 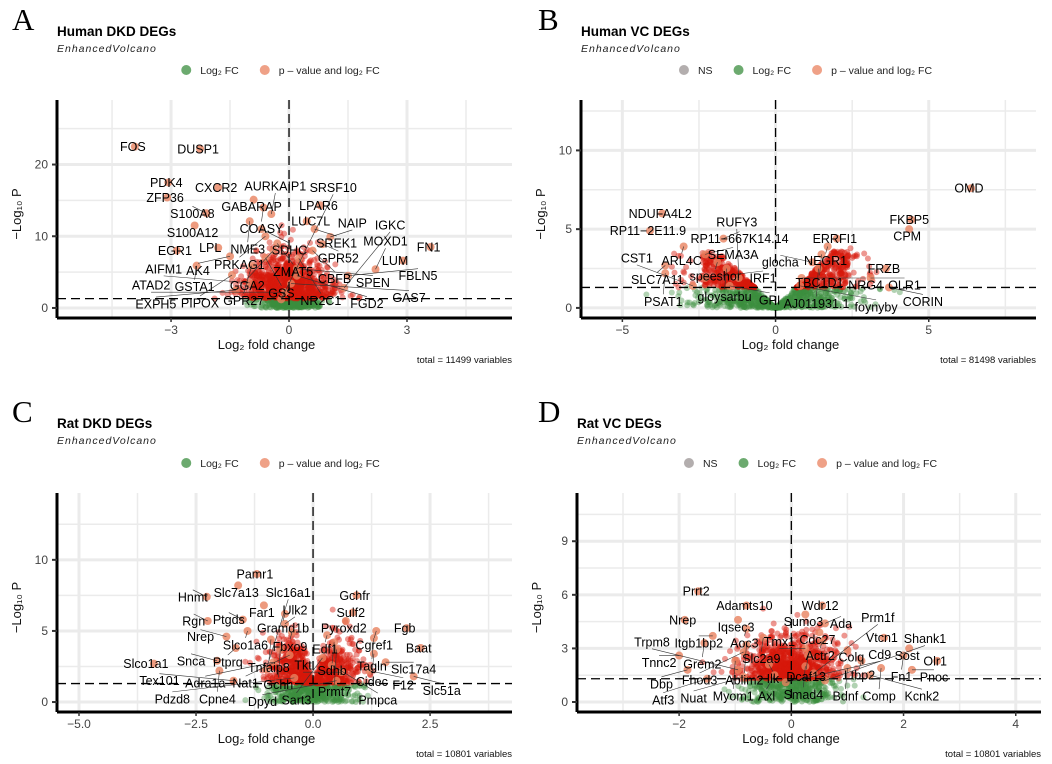 I want to click on gene-label: Hnmt, so click(x=193, y=597).